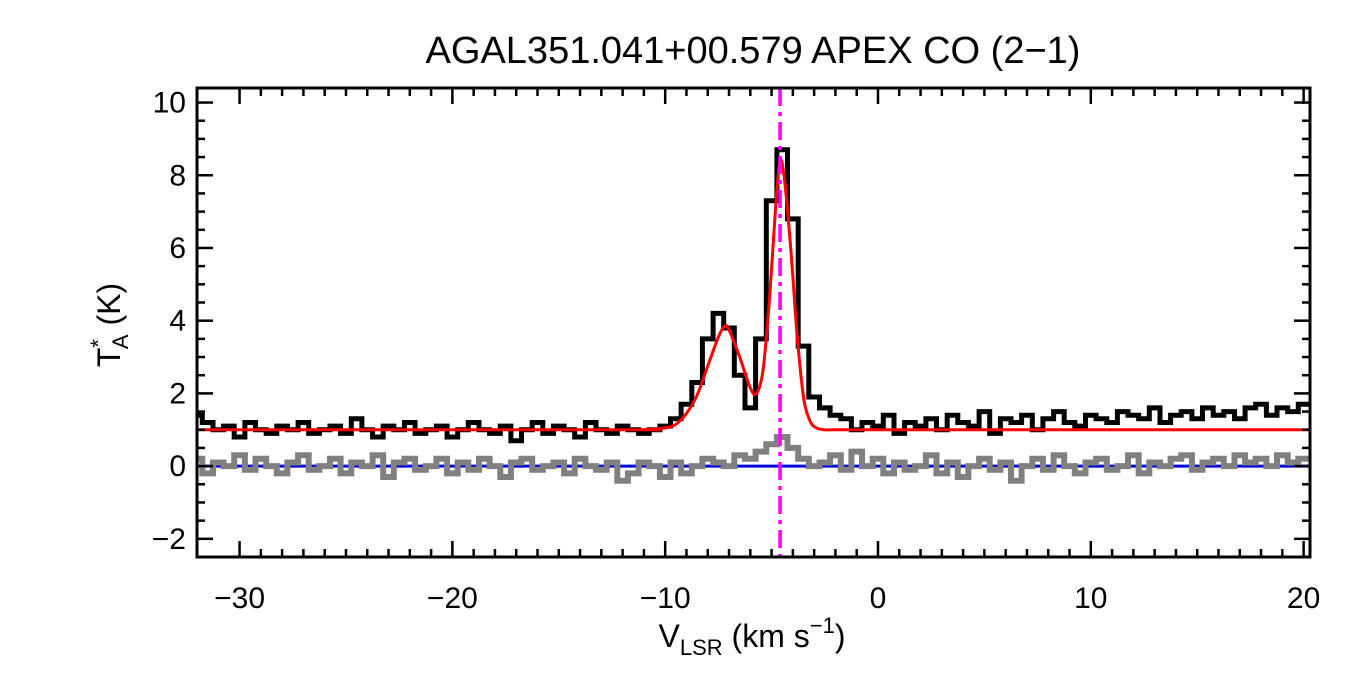  Describe the element at coordinates (177, 321) in the screenshot. I see `y-tick-label: 4` at that location.